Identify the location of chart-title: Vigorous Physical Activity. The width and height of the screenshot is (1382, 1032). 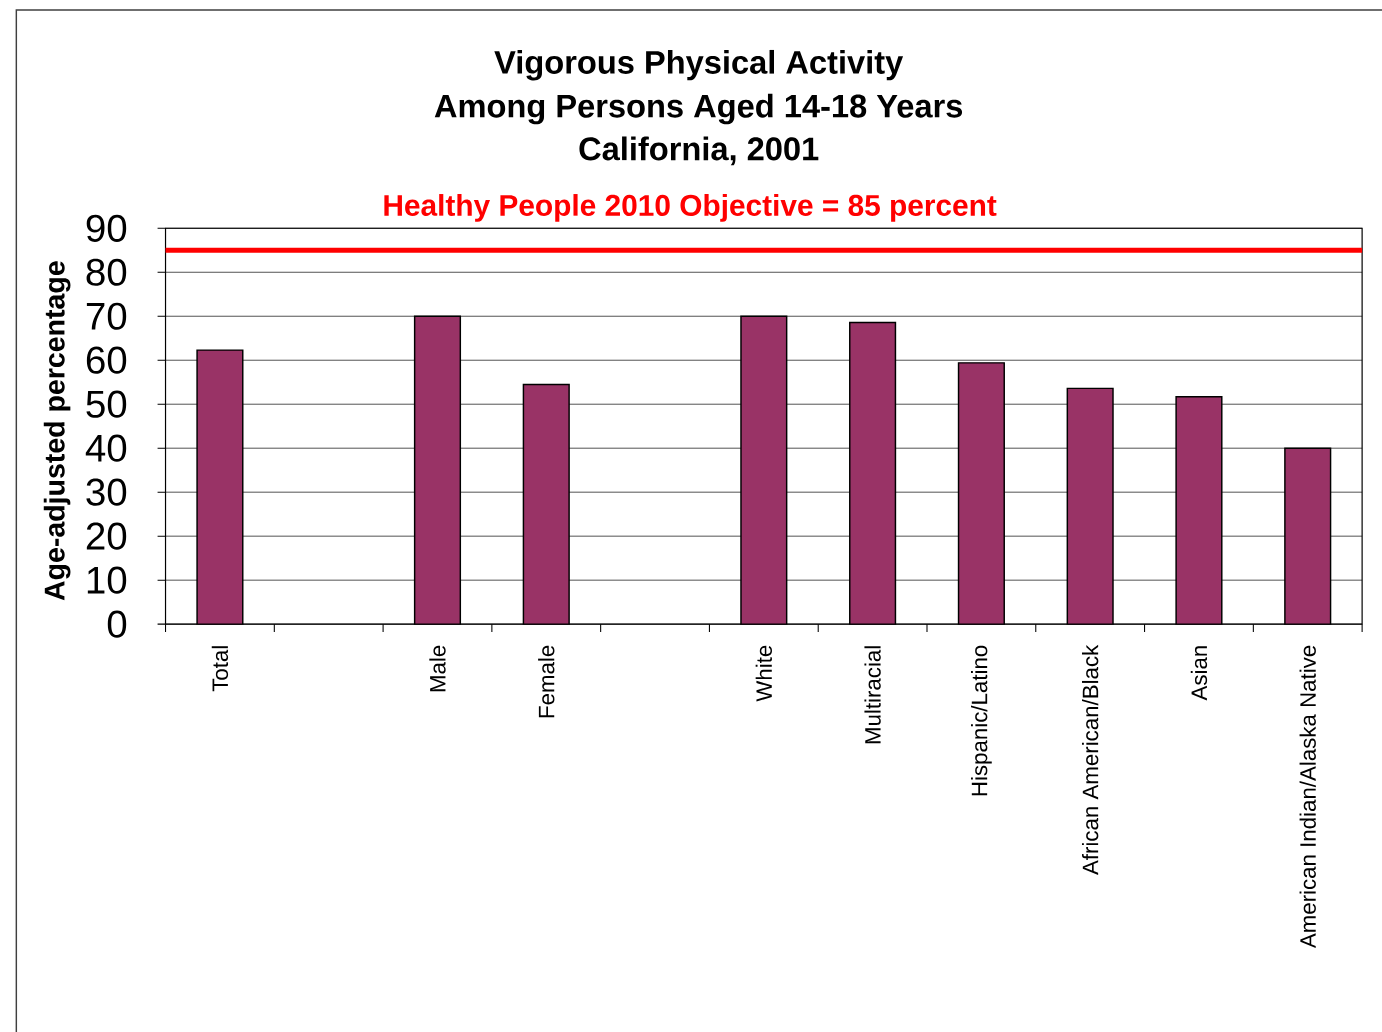
(699, 65).